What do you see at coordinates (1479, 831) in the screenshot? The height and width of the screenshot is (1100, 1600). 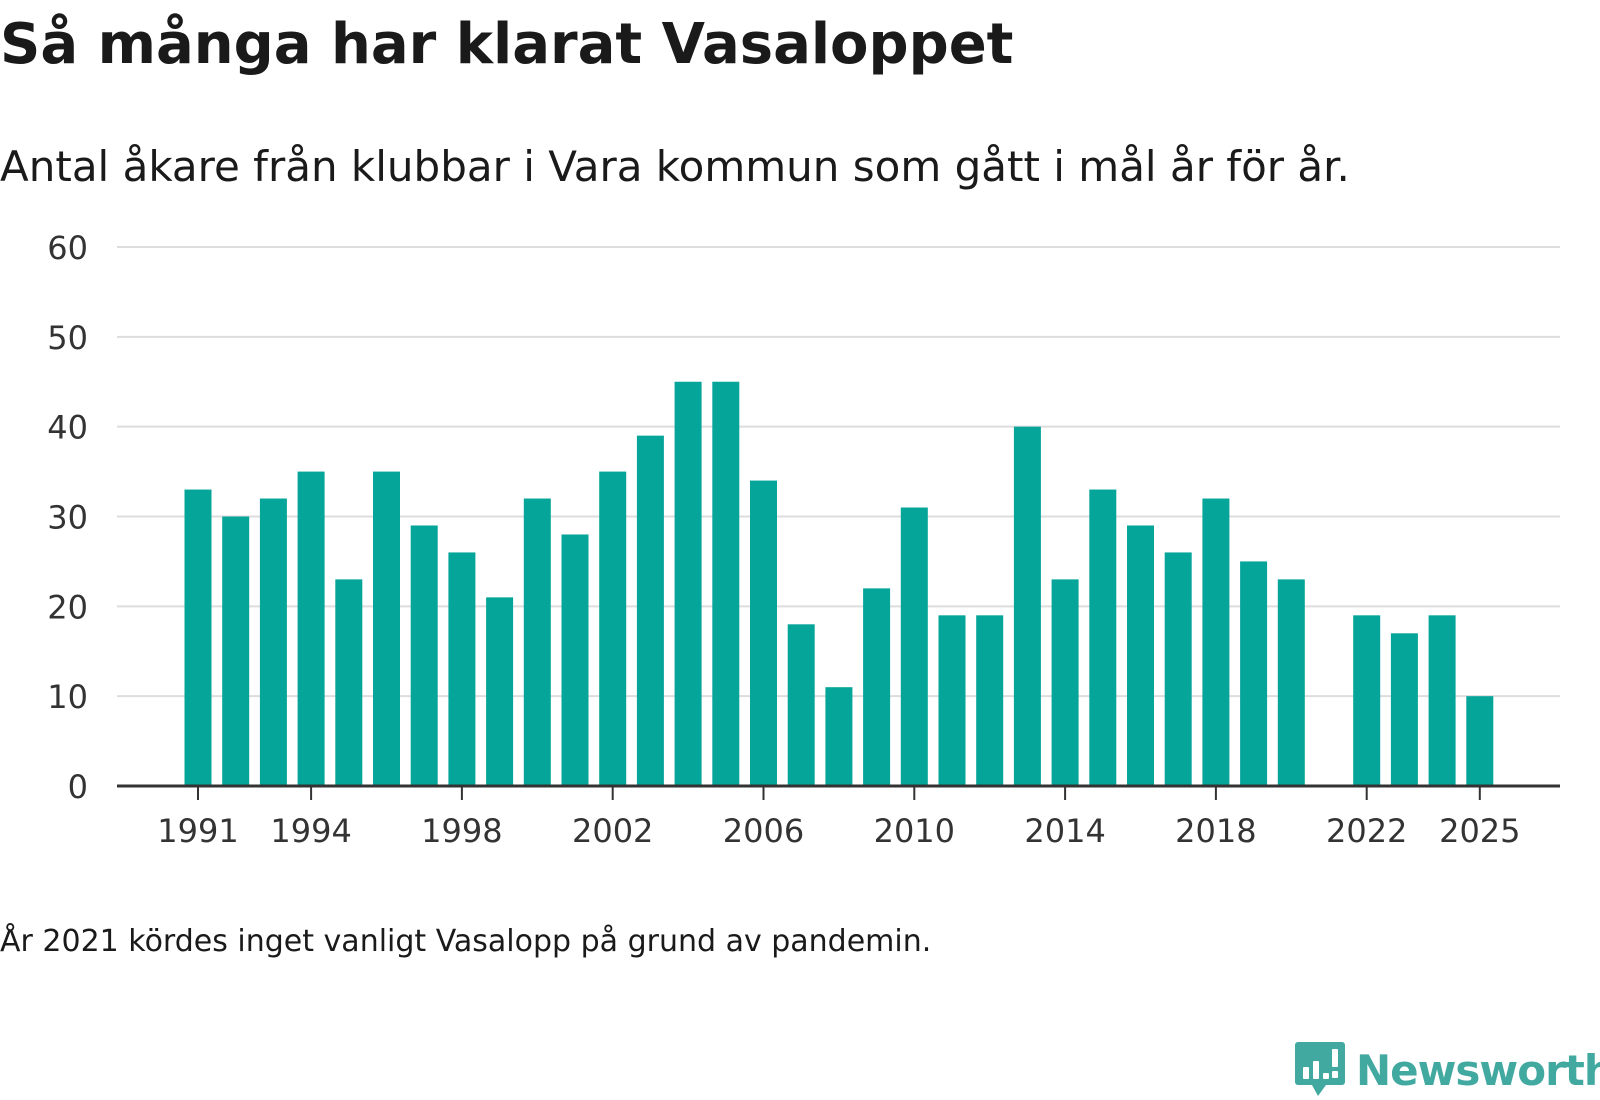 I see `x-tick-label: 2025` at bounding box center [1479, 831].